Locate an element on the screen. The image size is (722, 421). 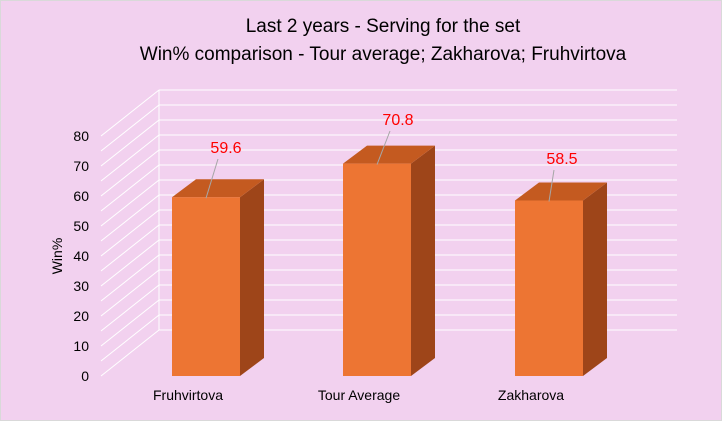
y-tick-label: 50 is located at coordinates (81, 226).